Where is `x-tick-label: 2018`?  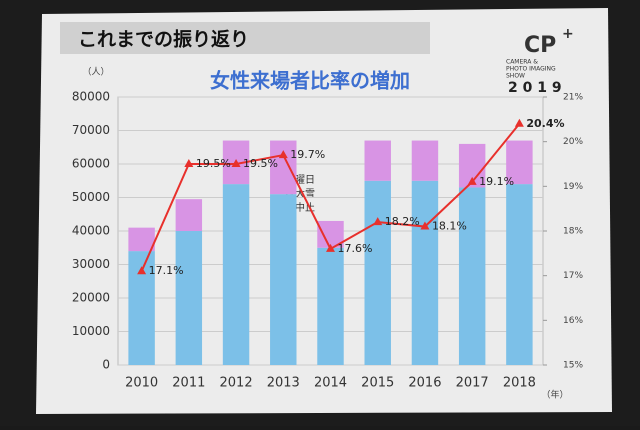 x-tick-label: 2018 is located at coordinates (519, 383).